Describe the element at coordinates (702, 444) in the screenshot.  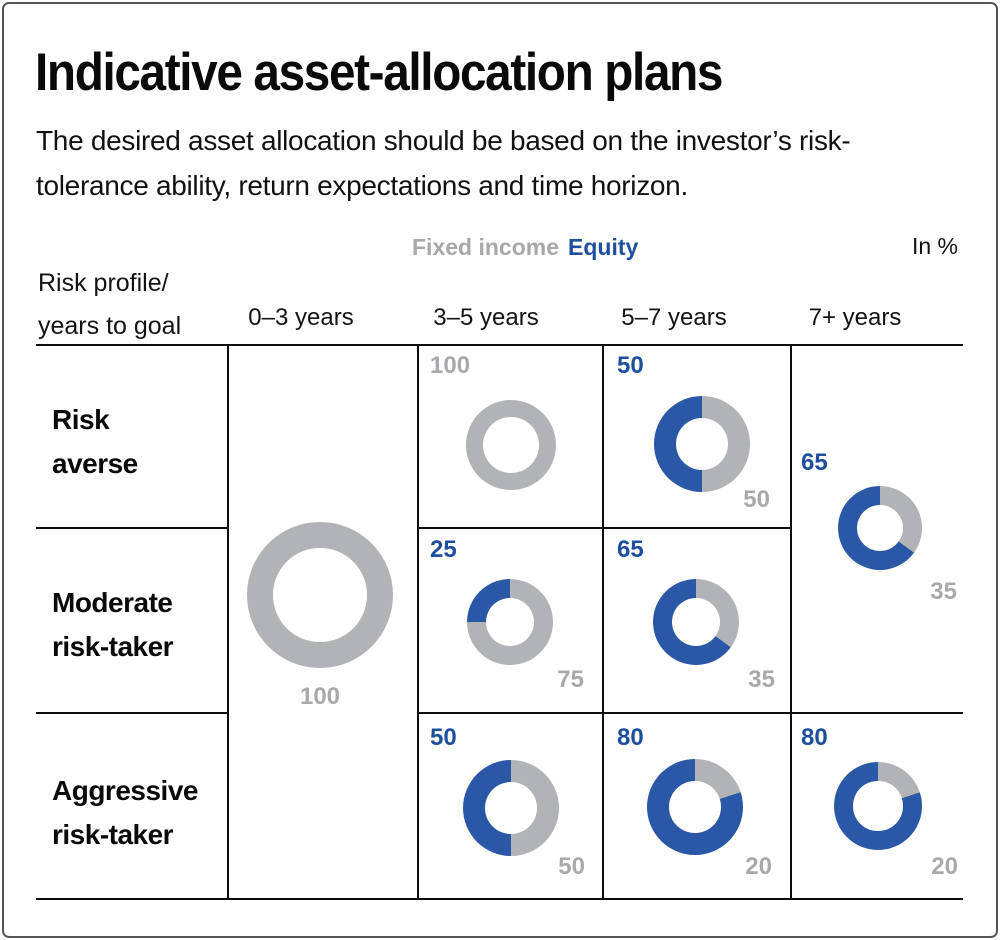
I see `donut-risk-averse-5-7-years` at that location.